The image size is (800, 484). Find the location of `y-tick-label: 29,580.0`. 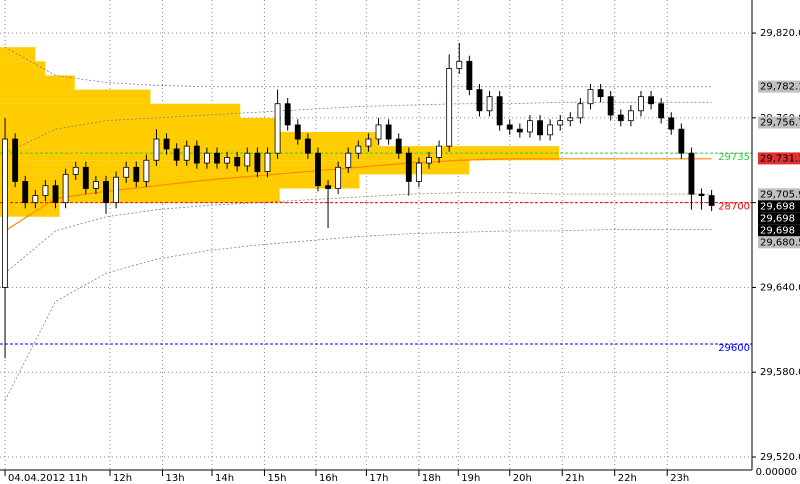

y-tick-label: 29,580.0 is located at coordinates (780, 372).